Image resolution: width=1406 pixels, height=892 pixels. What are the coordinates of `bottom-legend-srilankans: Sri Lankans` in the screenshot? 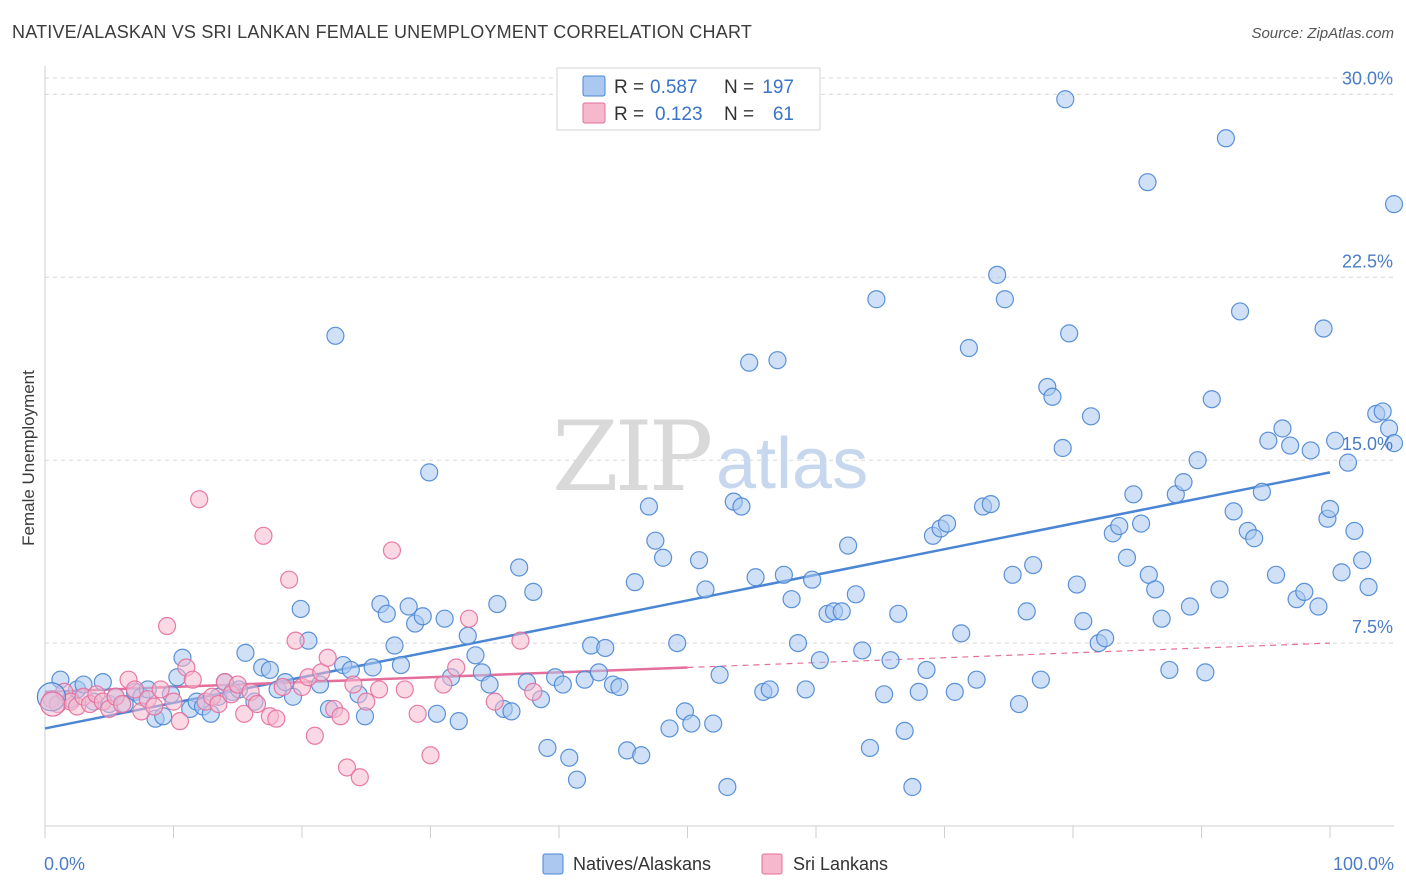 It's located at (840, 864).